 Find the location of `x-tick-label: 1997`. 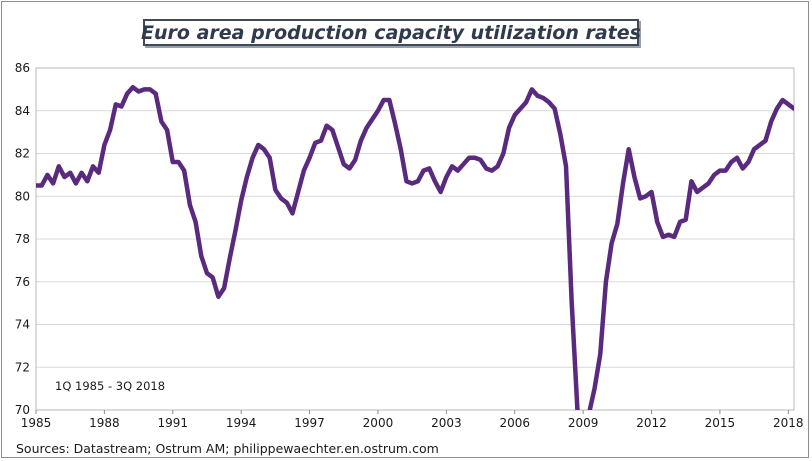

x-tick-label: 1997 is located at coordinates (309, 423).